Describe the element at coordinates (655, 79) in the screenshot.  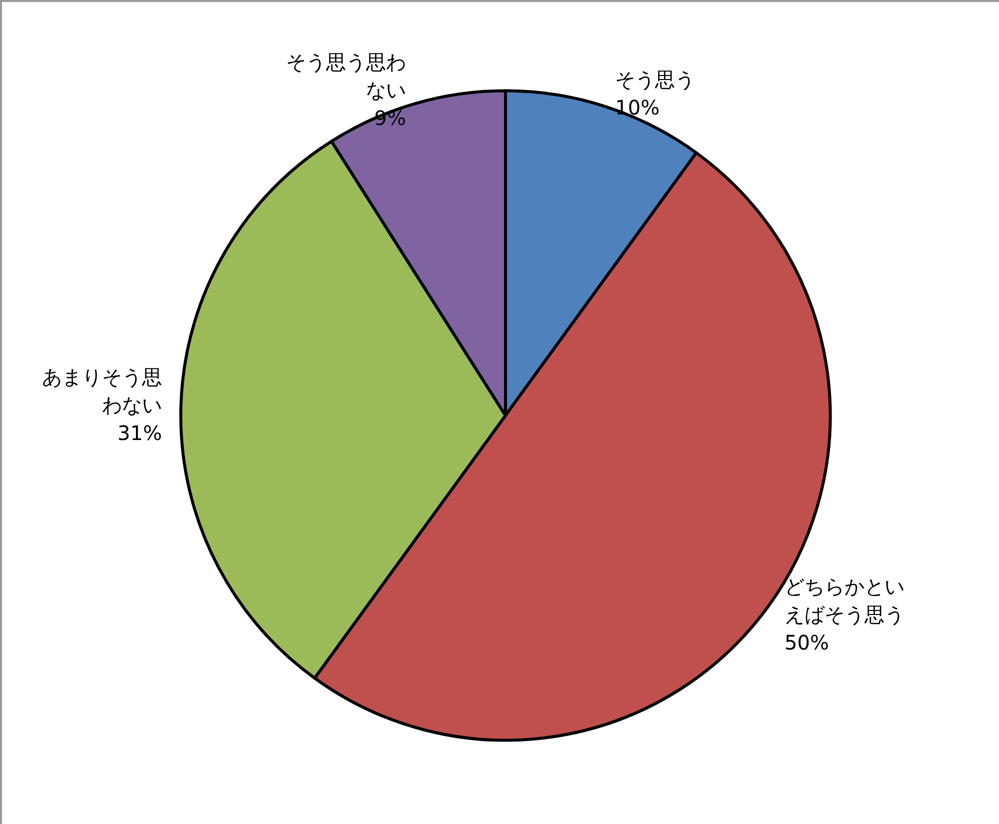
I see `slice-label: そう思う` at that location.